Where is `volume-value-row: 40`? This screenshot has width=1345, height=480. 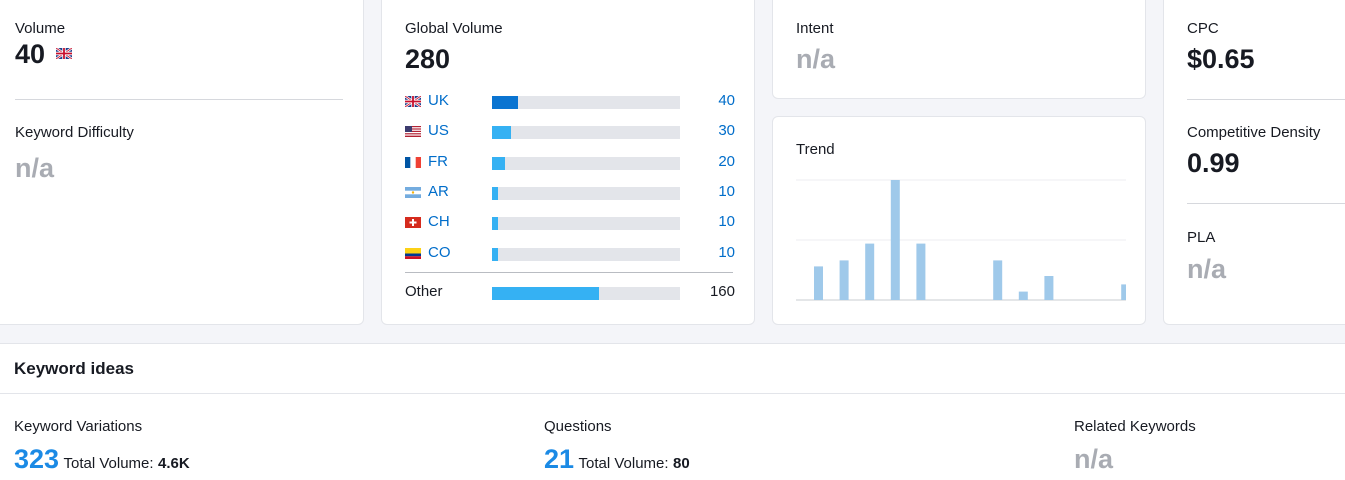 volume-value-row: 40 is located at coordinates (43, 54).